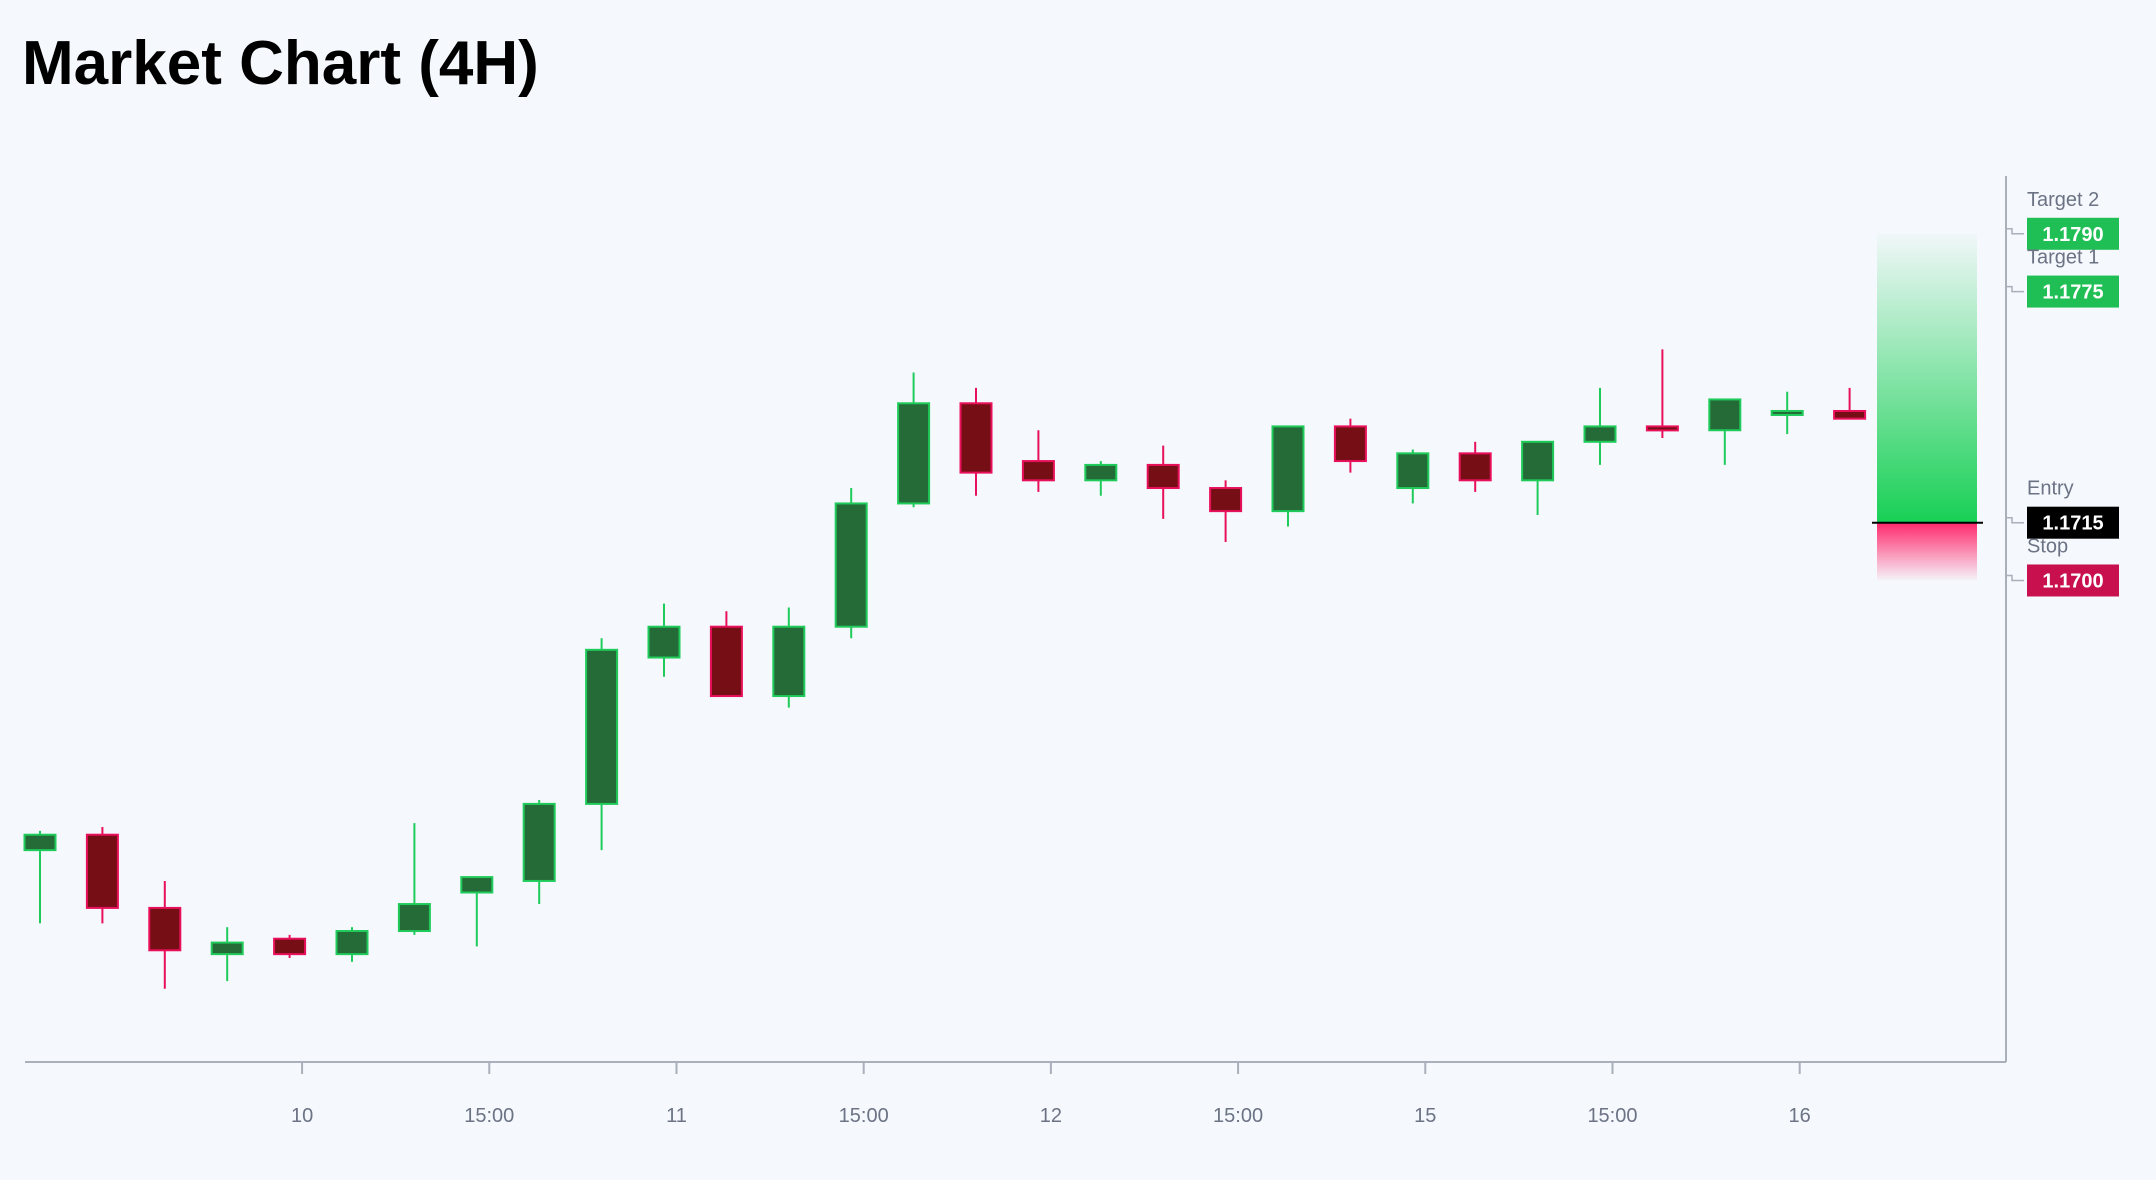 The width and height of the screenshot is (2156, 1180). I want to click on price-level: Target 1 1.1775, so click(2062, 277).